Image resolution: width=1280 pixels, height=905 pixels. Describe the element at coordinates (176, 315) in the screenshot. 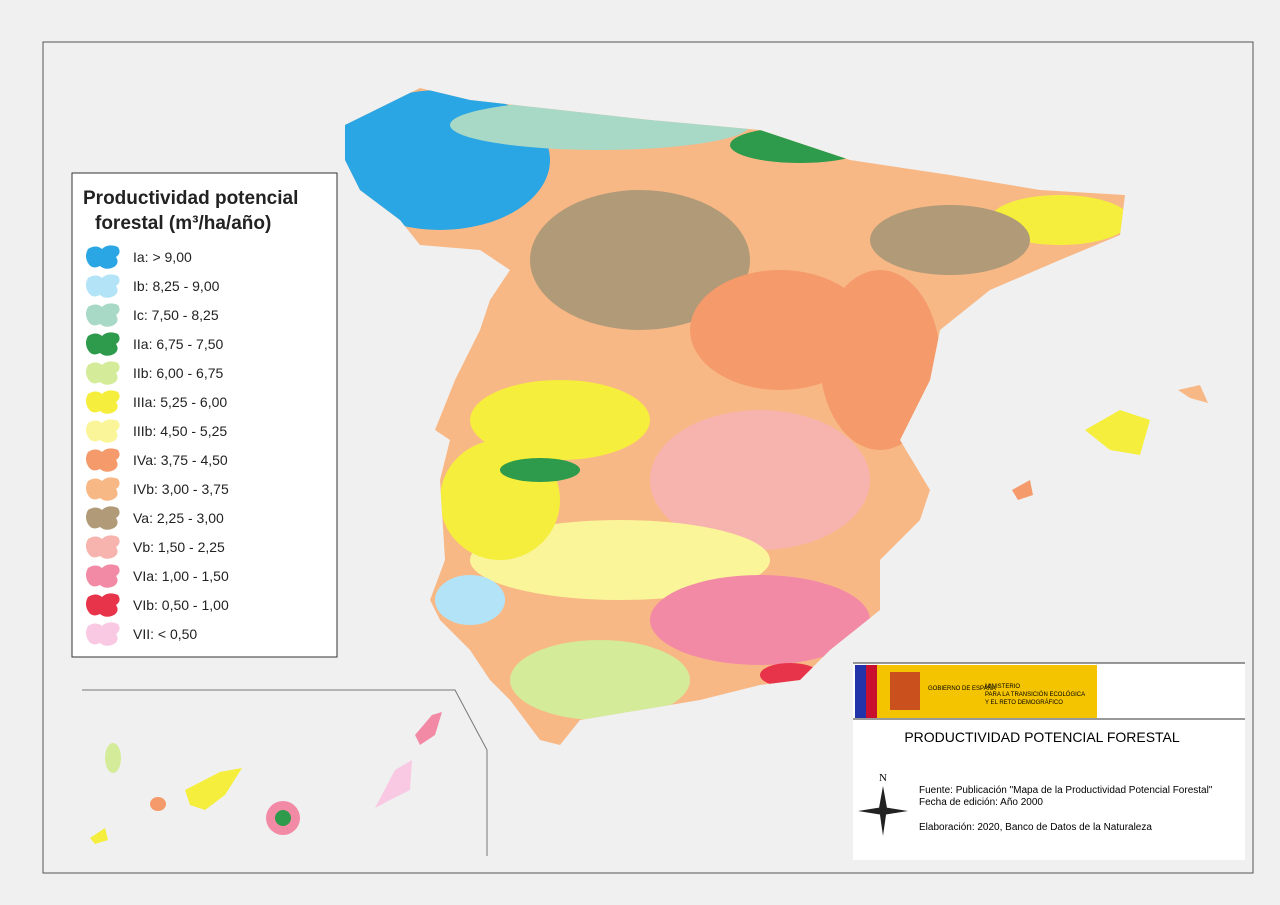

I see `legend-label: Ic: 7,50 - 8,25` at that location.